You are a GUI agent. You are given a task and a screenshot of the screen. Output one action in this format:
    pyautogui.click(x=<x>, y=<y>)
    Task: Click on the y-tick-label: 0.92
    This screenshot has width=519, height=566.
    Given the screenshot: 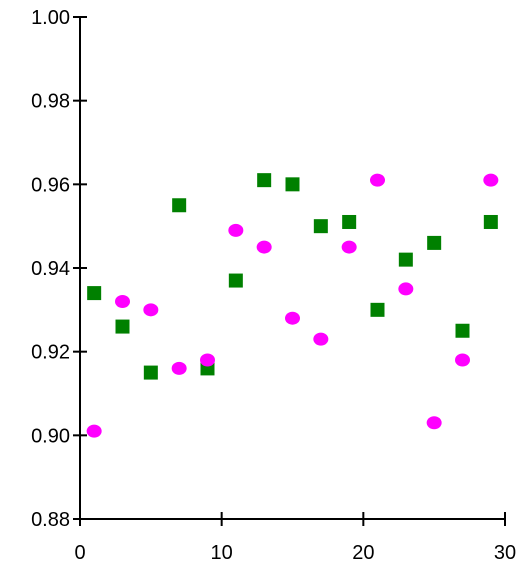 What is the action you would take?
    pyautogui.click(x=50, y=353)
    